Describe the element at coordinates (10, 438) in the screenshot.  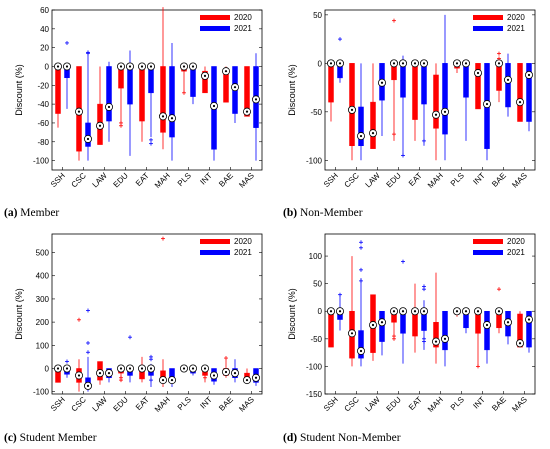
I see `caption-letter: (c)` at that location.